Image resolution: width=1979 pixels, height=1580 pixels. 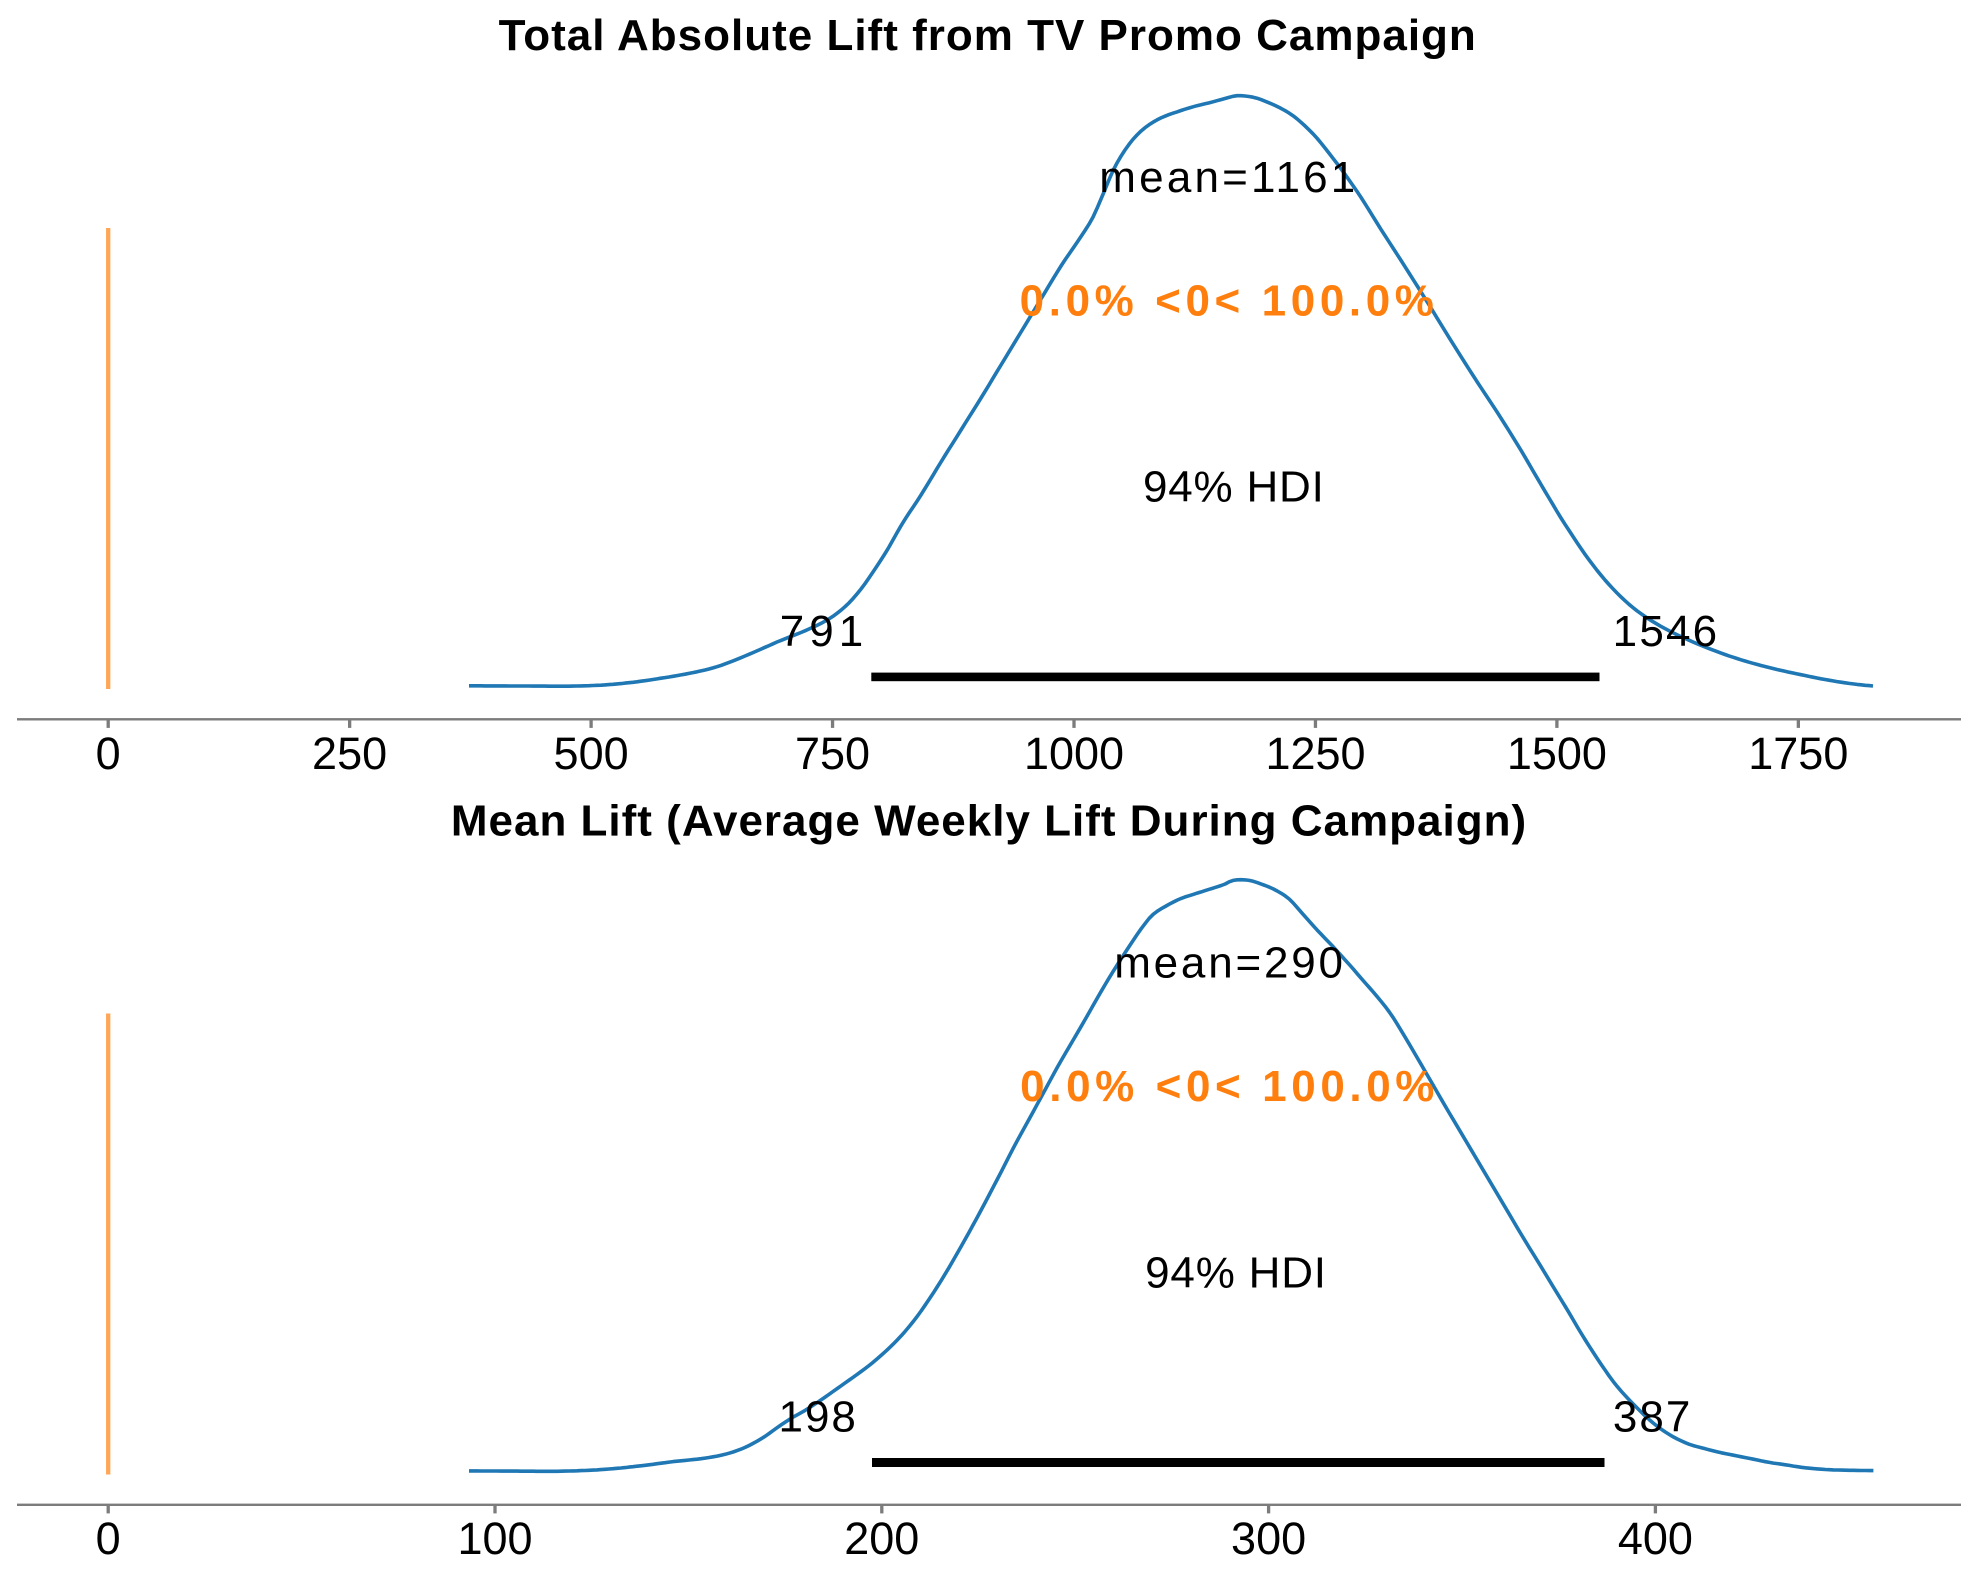 What do you see at coordinates (1074, 753) in the screenshot?
I see `svg-text: 1000` at bounding box center [1074, 753].